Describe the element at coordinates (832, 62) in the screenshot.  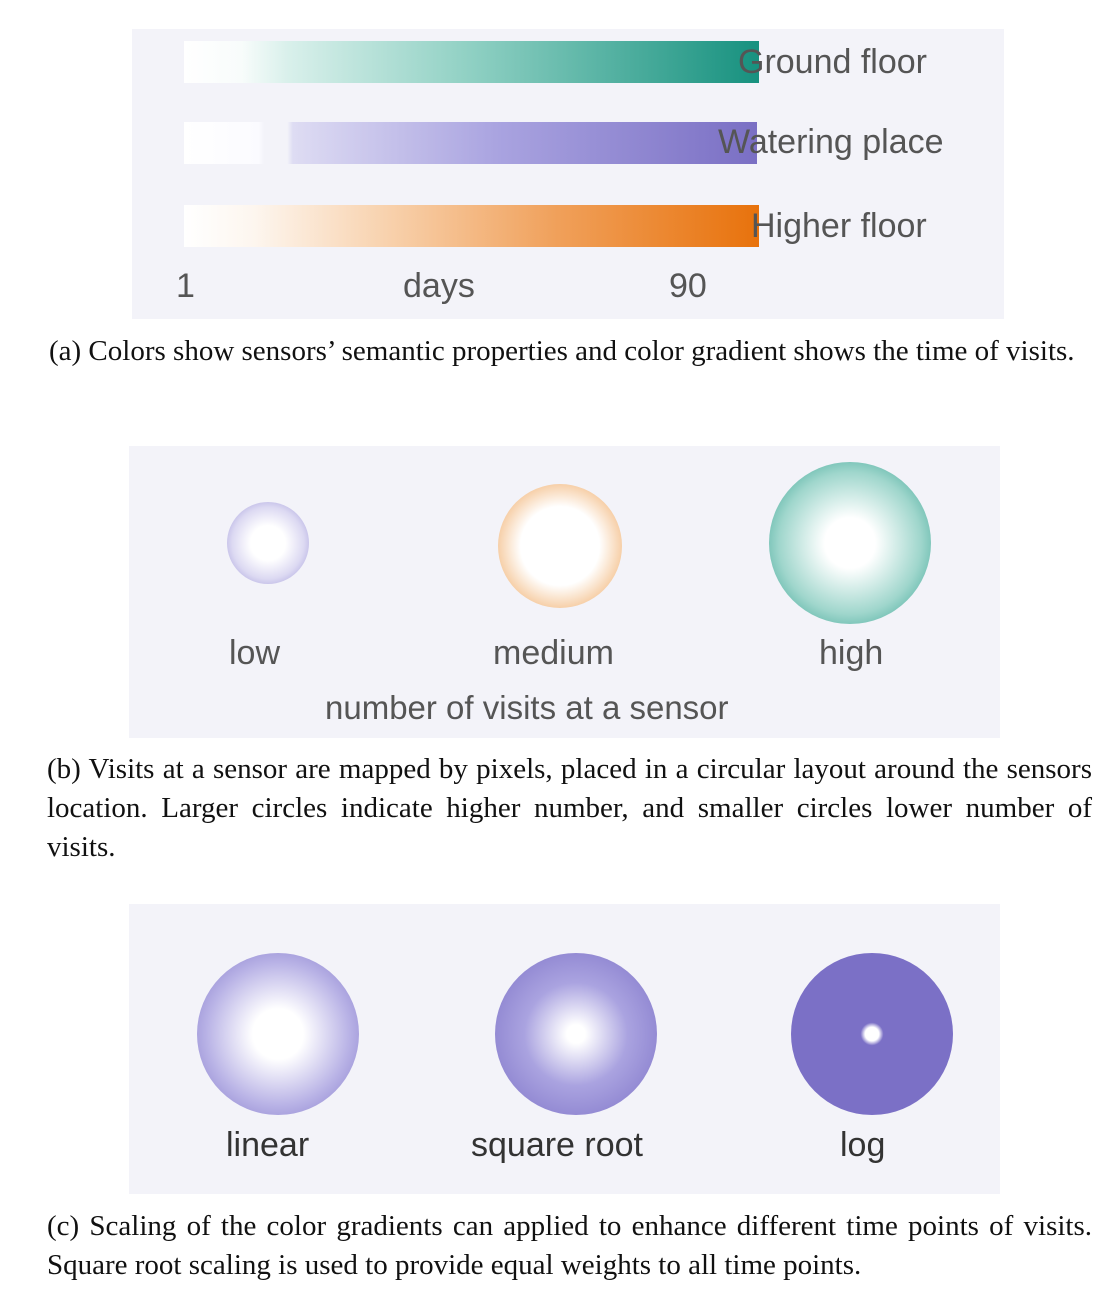
I see `legend-label-ground-floor: Ground floor` at that location.